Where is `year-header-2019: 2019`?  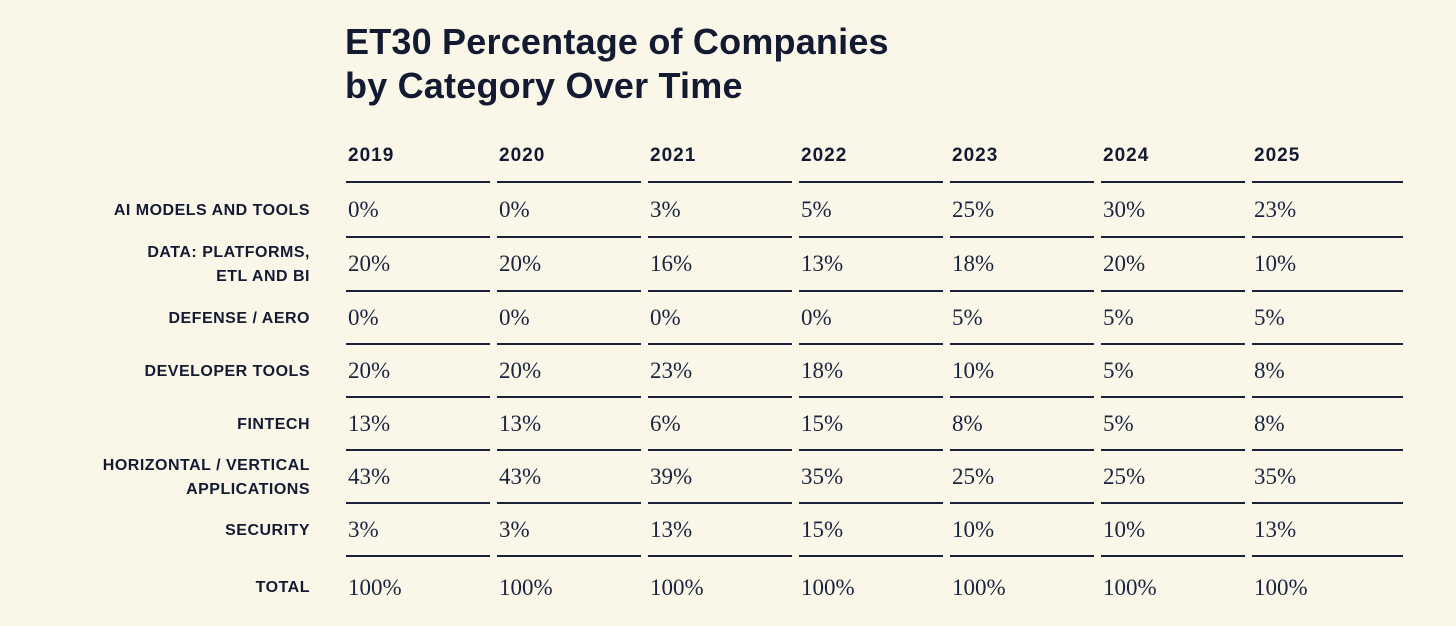
year-header-2019: 2019 is located at coordinates (418, 156).